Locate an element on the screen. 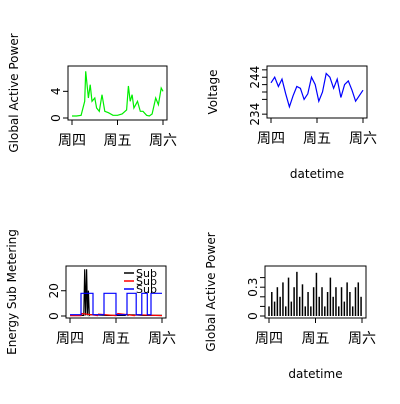 The height and width of the screenshot is (404, 400). panel-global-active-power-line: 周四 周五 周六 0 4 Global Active Power is located at coordinates (92, 92).